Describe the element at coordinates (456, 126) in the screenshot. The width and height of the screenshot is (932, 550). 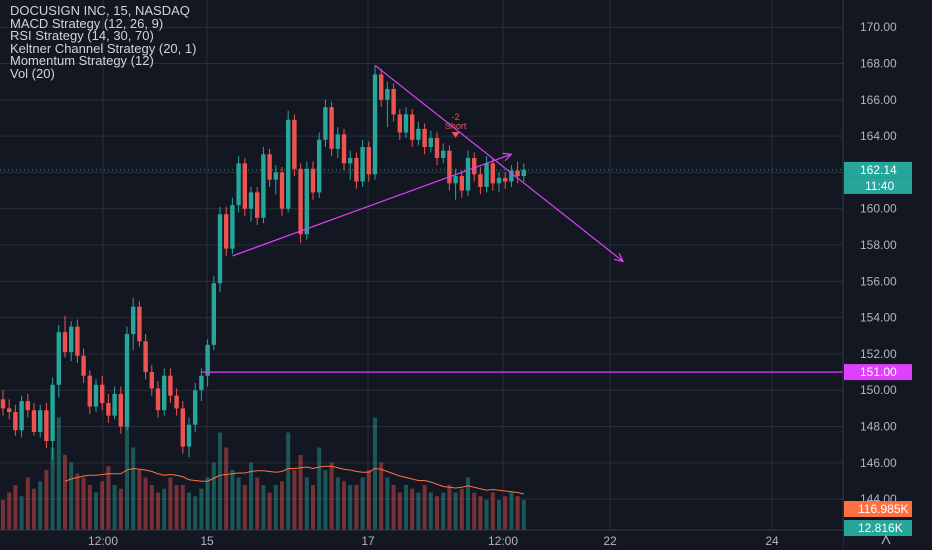
I see `signal-sublabel: Short` at that location.